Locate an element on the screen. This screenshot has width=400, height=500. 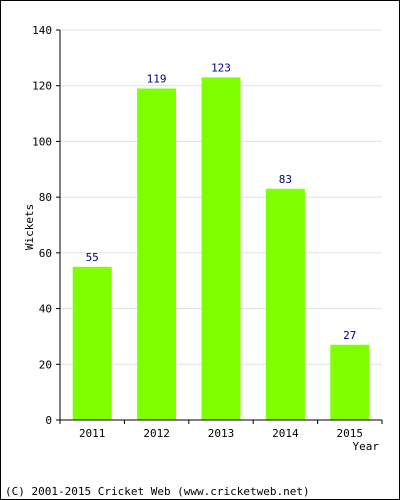
x-tick-label: 2013 is located at coordinates (221, 433).